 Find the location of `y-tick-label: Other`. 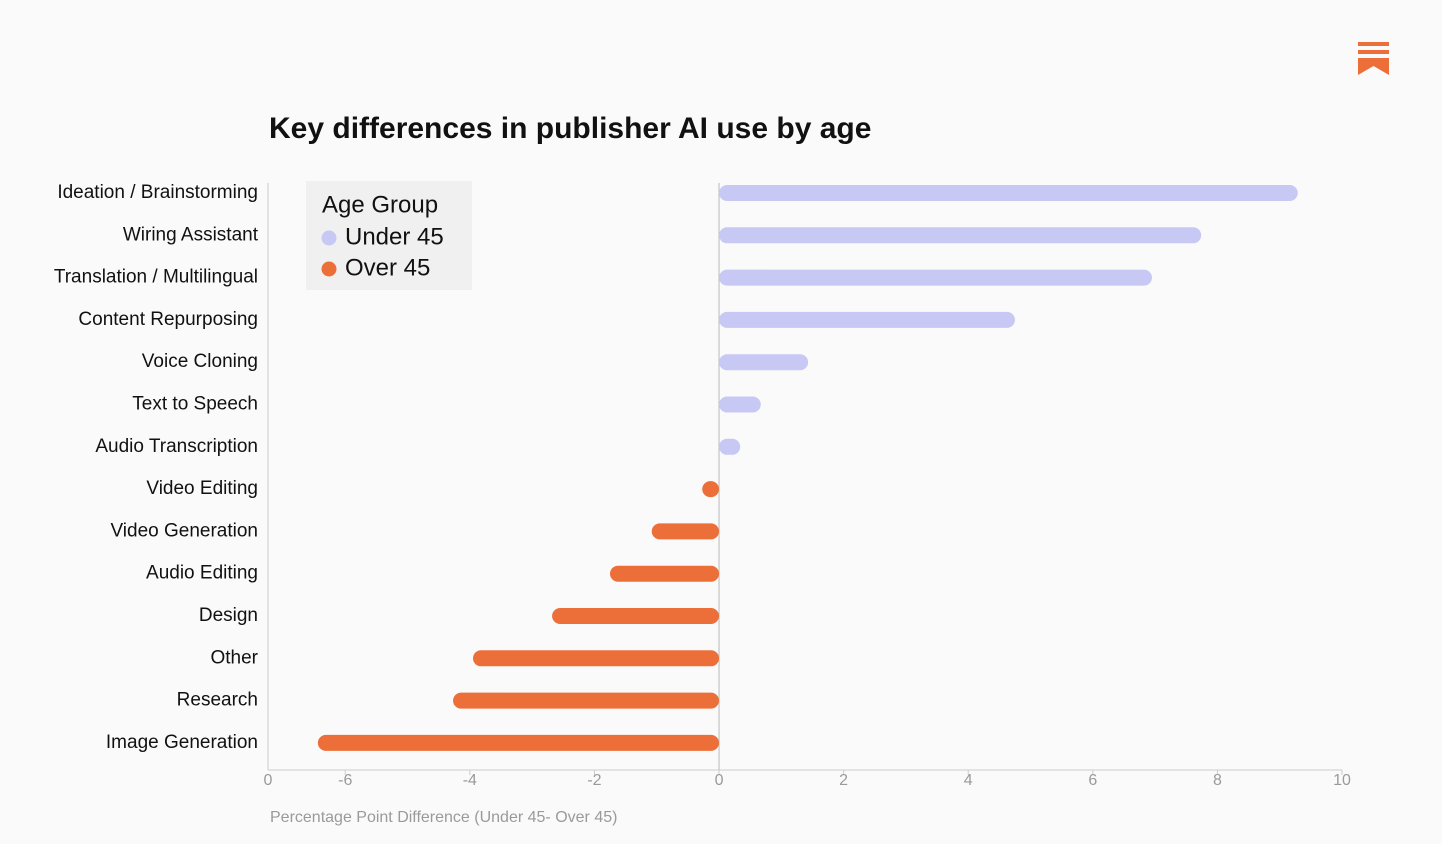

y-tick-label: Other is located at coordinates (234, 657).